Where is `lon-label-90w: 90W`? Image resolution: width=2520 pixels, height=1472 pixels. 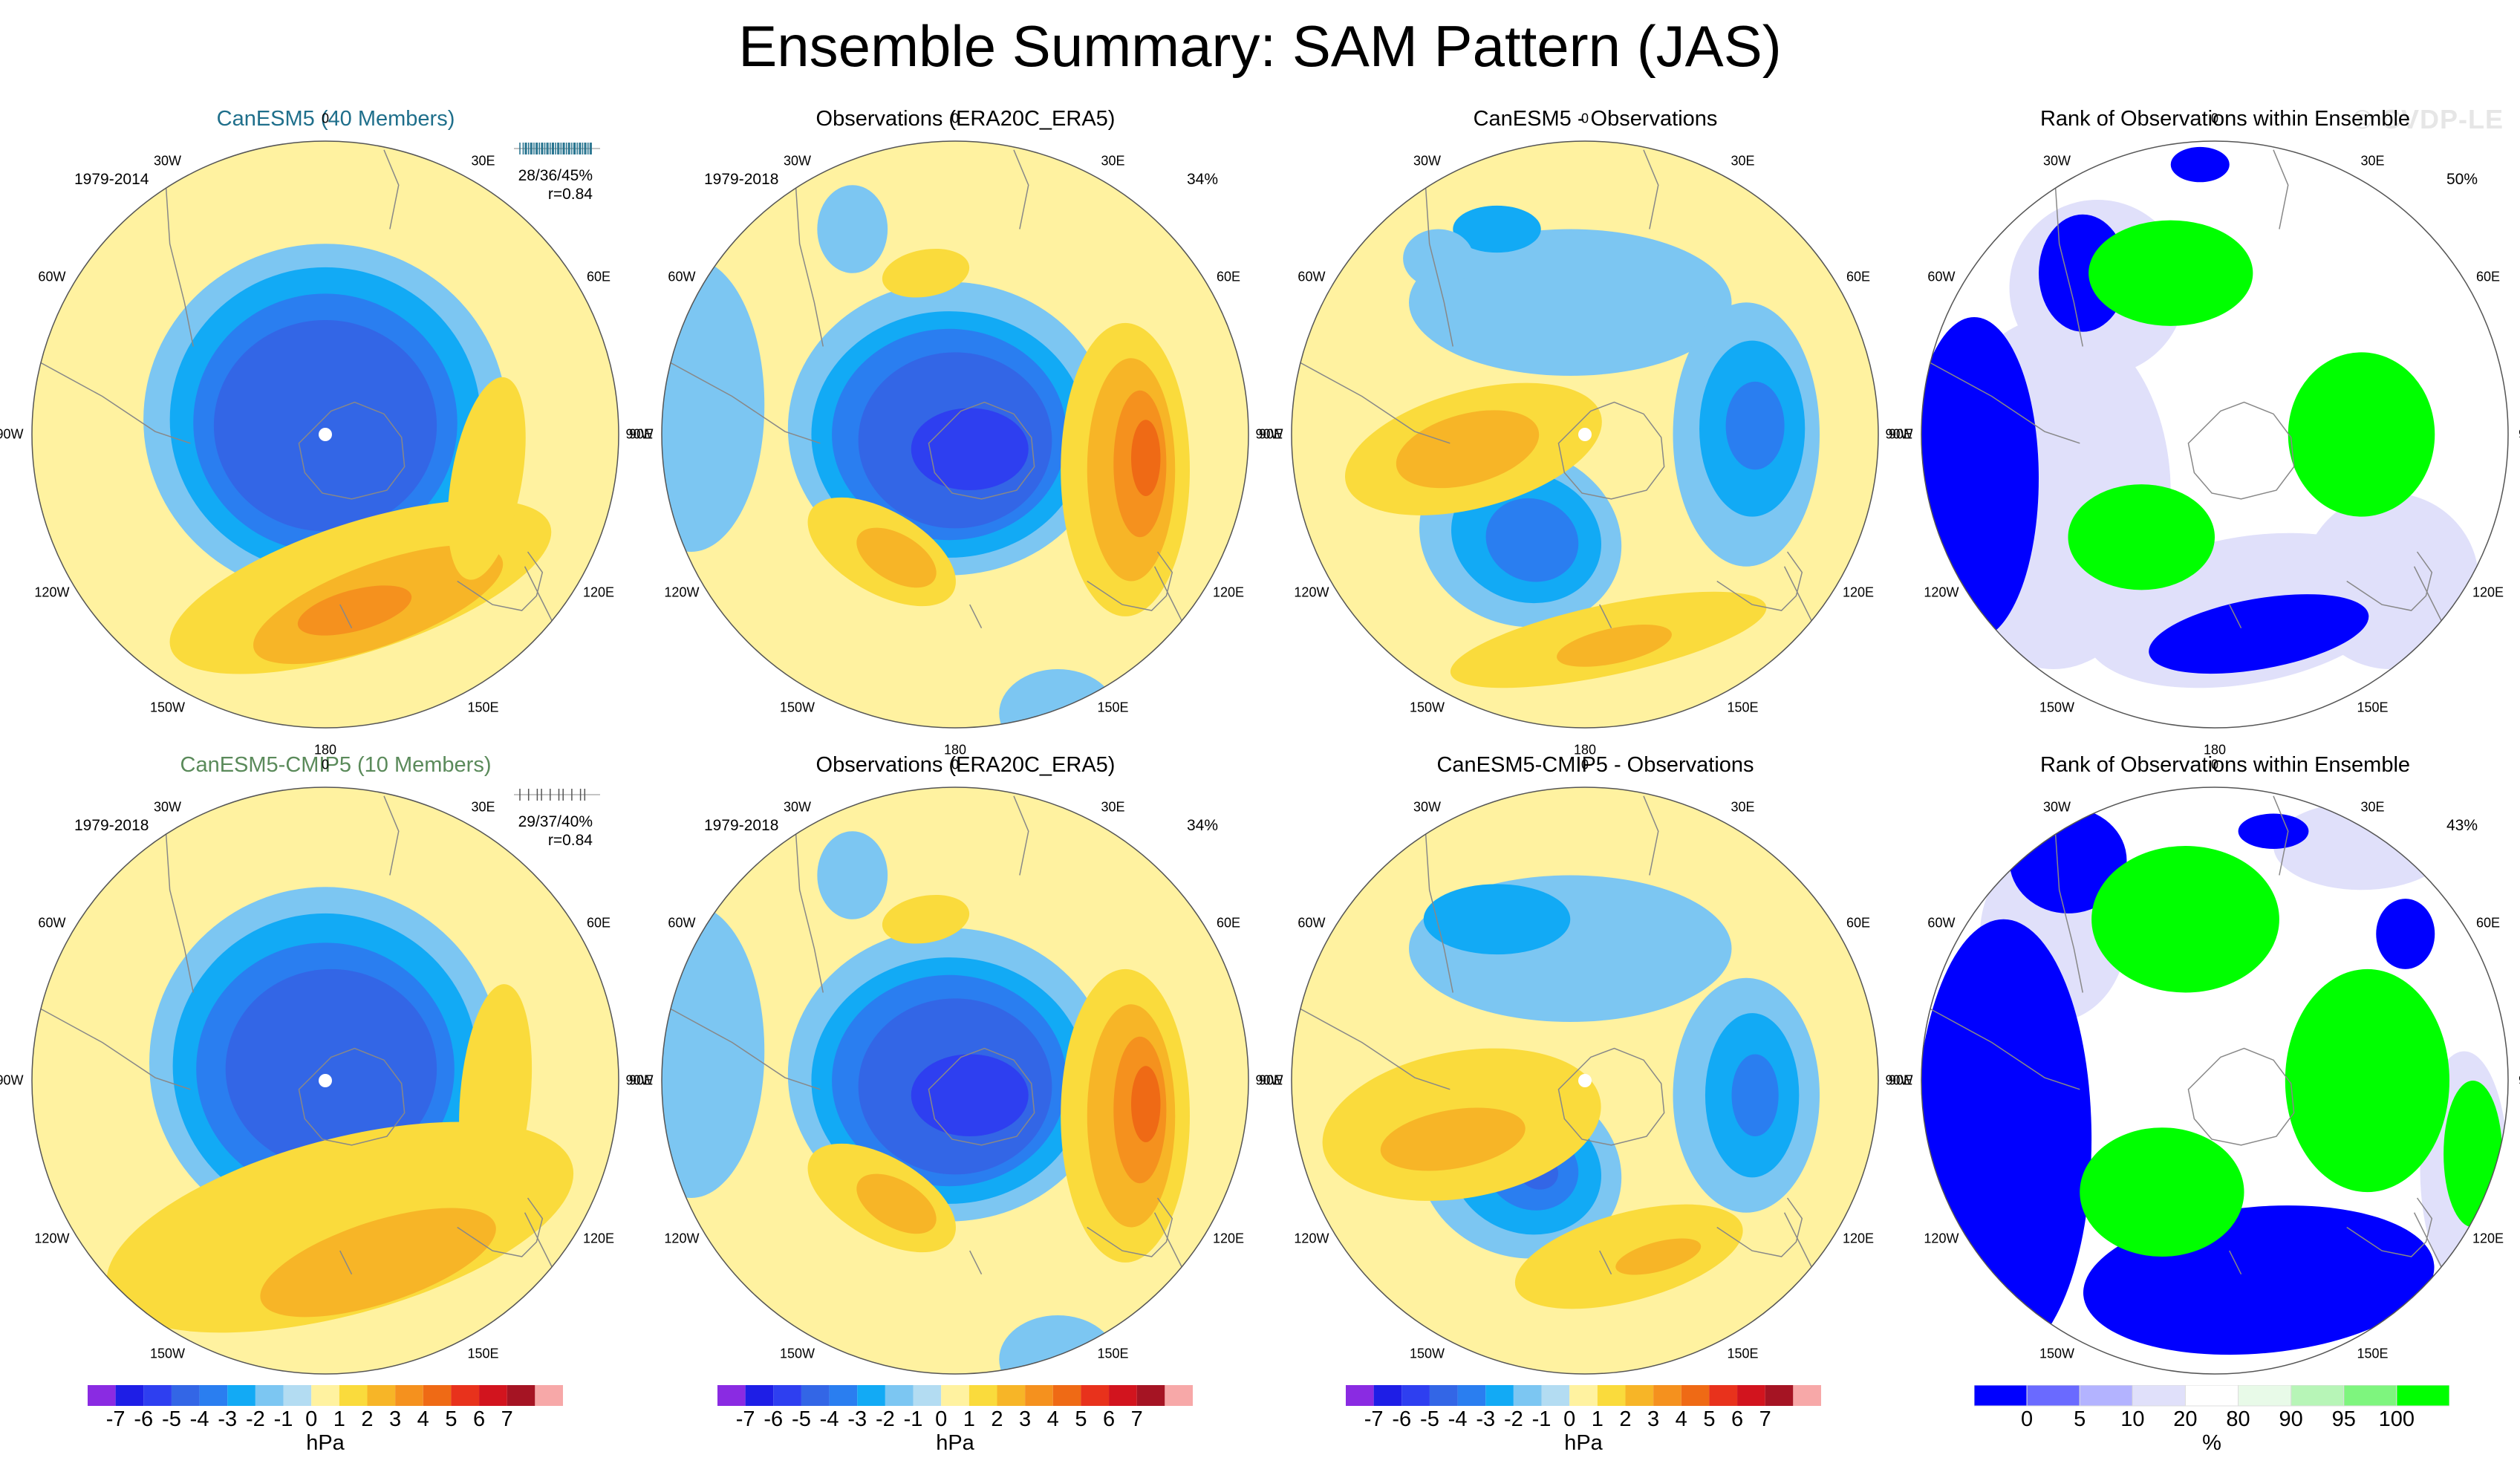
lon-label-90w: 90W is located at coordinates (12, 1080).